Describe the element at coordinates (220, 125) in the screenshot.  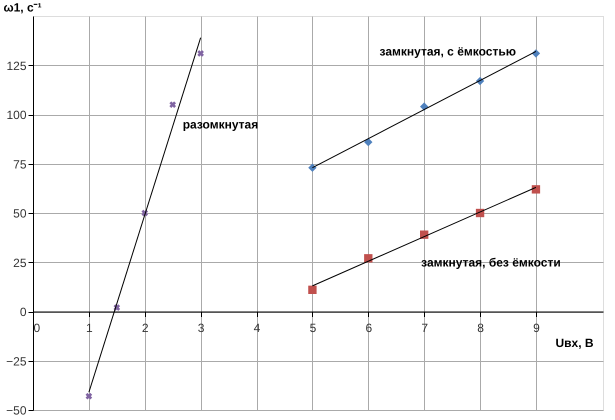
I see `series-label: разомкнутая` at that location.